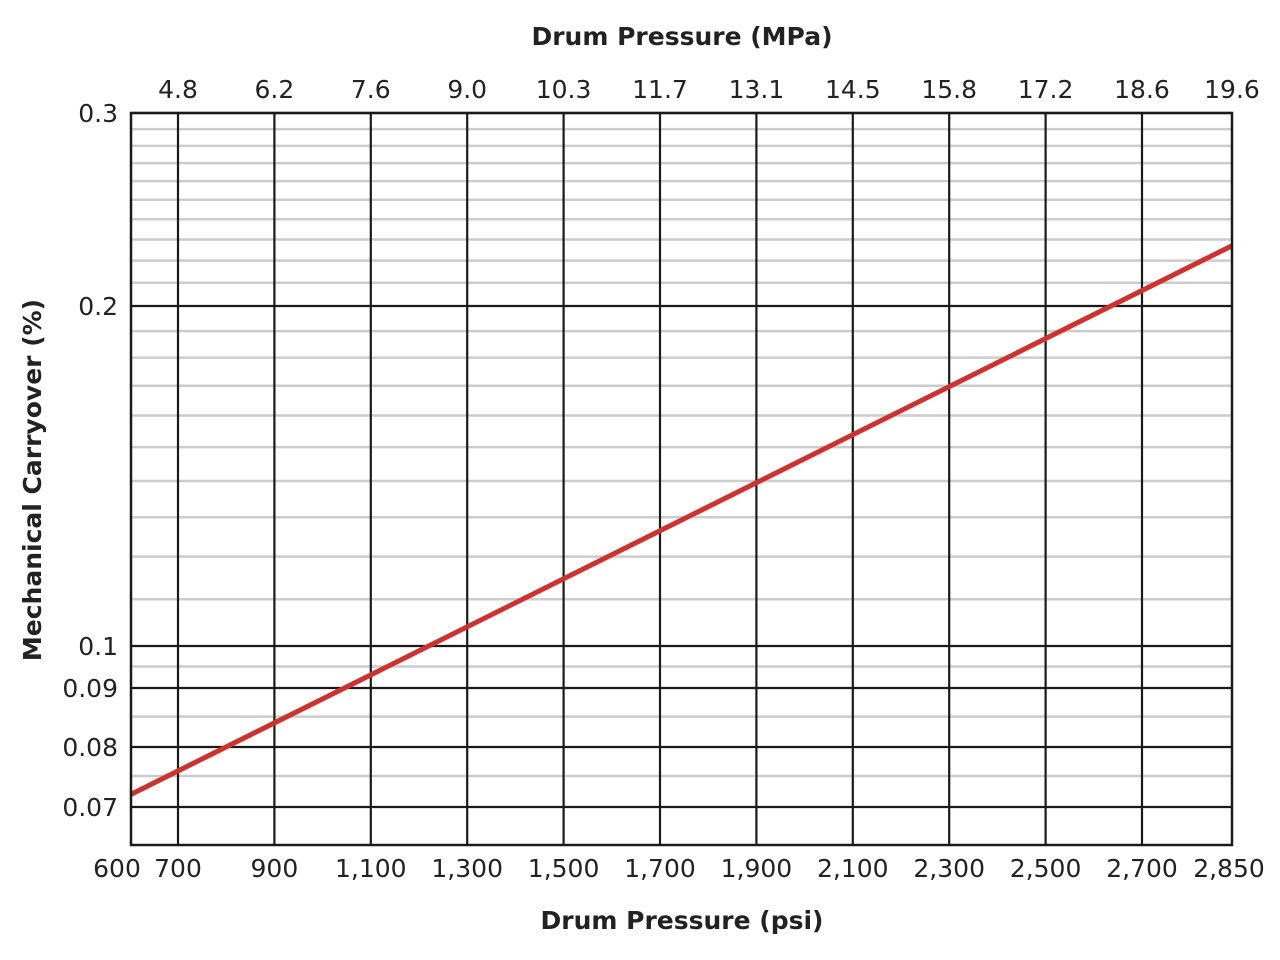 The width and height of the screenshot is (1280, 960). I want to click on y-axis-title: Mechanical Carryover (%), so click(32, 480).